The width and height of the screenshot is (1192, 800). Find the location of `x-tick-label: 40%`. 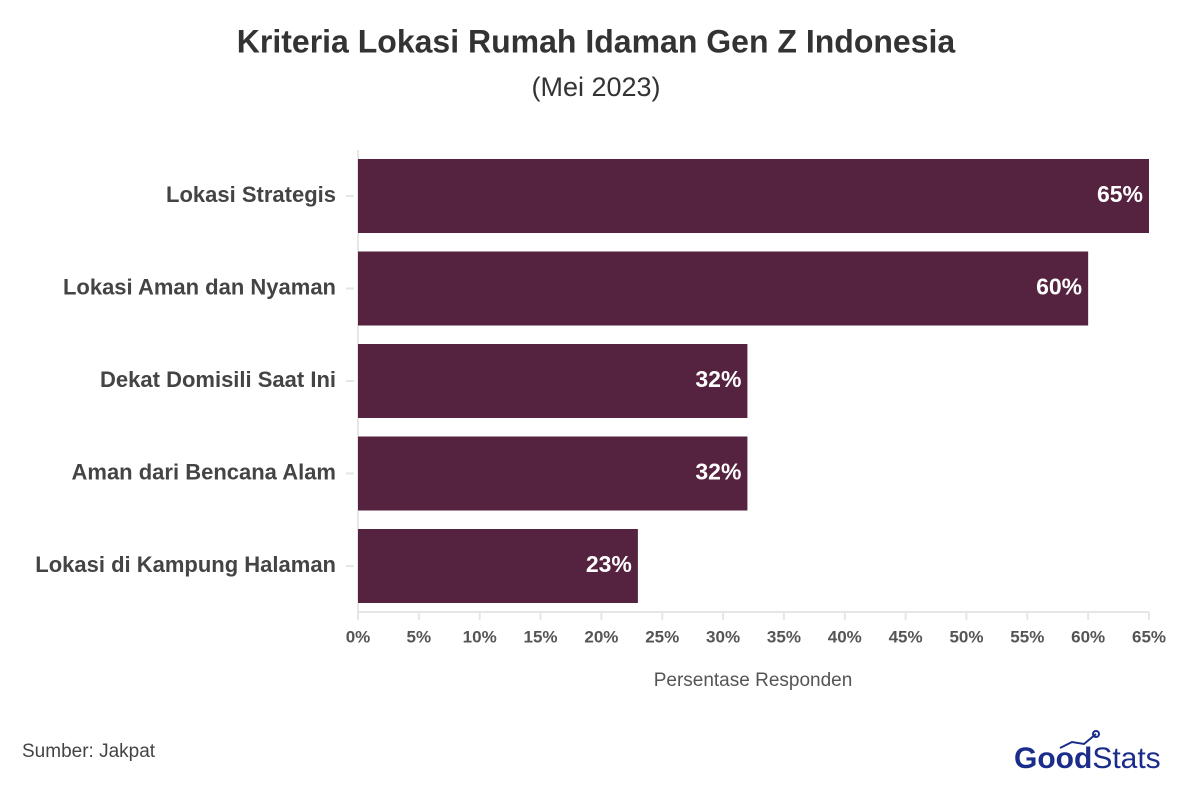

x-tick-label: 40% is located at coordinates (845, 636).